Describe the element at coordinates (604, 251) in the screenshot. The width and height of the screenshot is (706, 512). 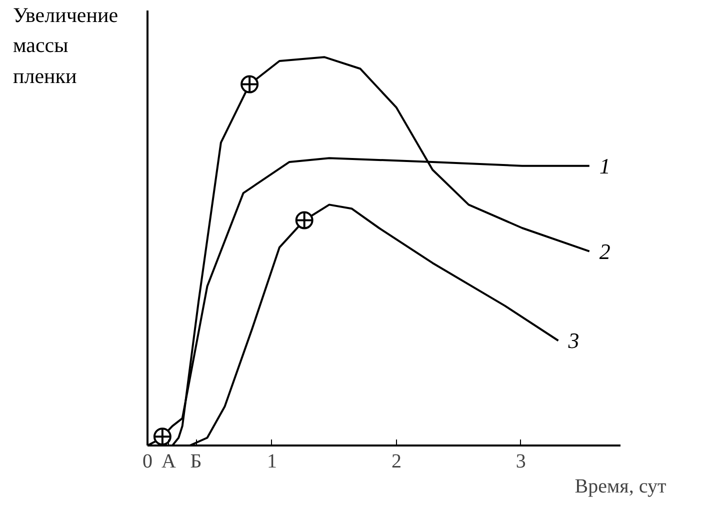
I see `series-label: 2` at that location.